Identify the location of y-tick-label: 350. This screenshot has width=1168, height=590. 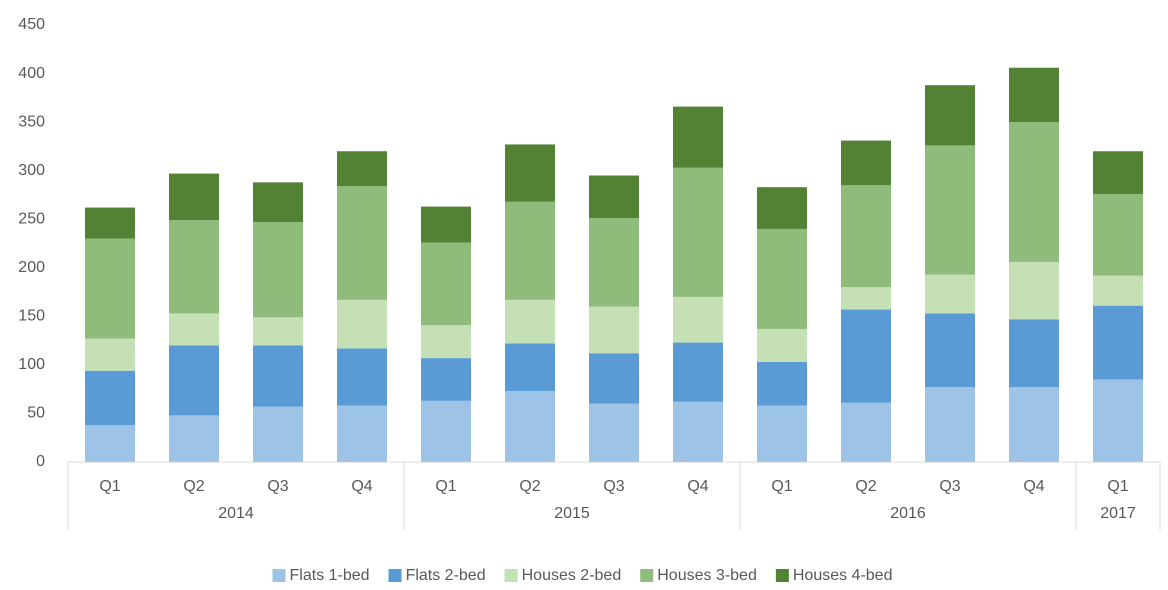
(31, 121).